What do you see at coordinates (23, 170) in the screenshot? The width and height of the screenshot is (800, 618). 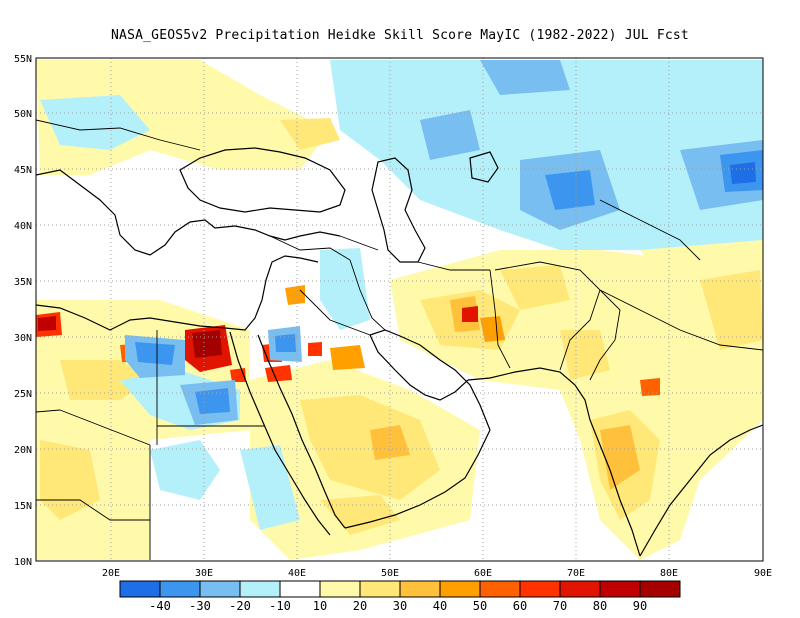 I see `lat-label-45: 45N` at bounding box center [23, 170].